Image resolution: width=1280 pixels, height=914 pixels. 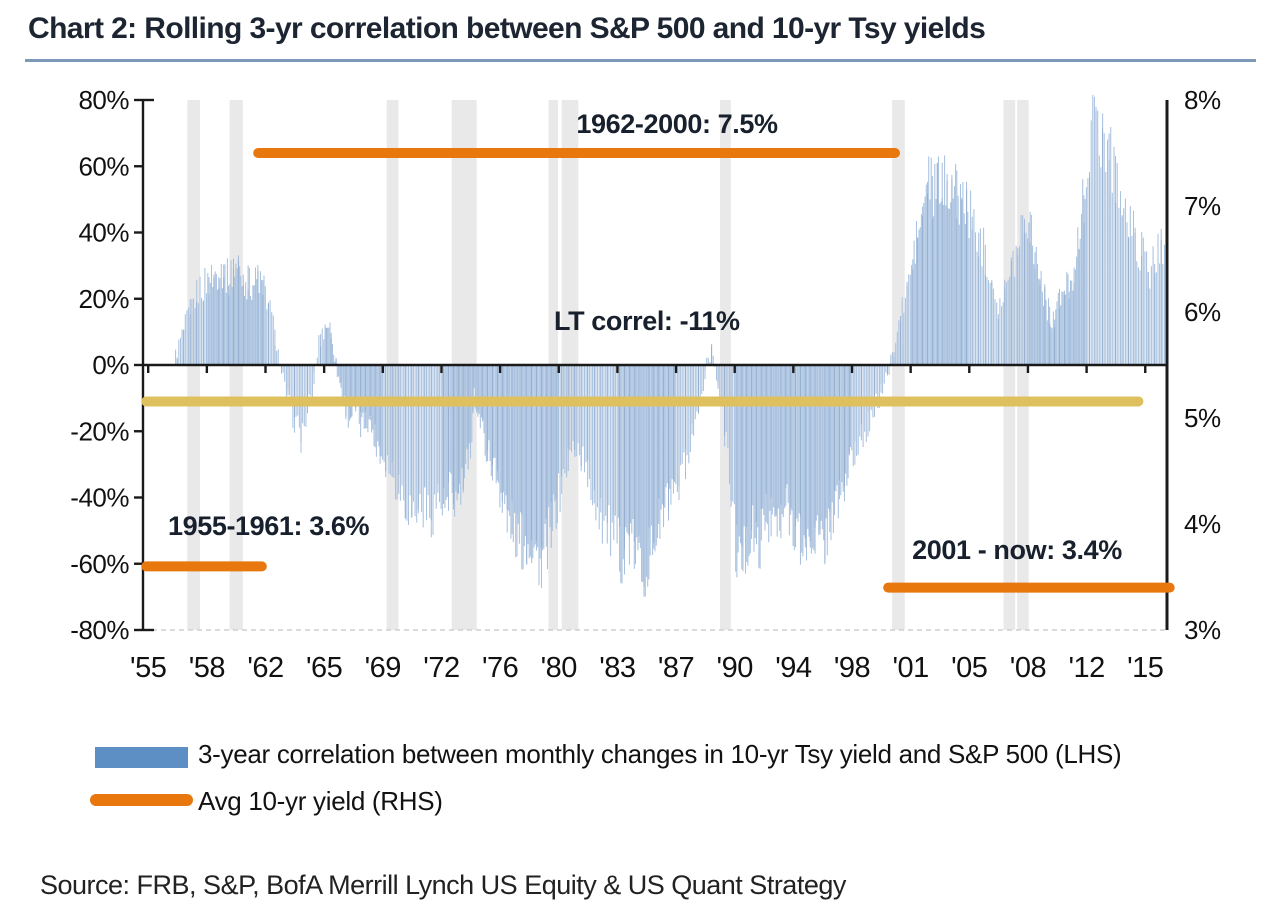 What do you see at coordinates (103, 233) in the screenshot?
I see `left-axis-label: 40%` at bounding box center [103, 233].